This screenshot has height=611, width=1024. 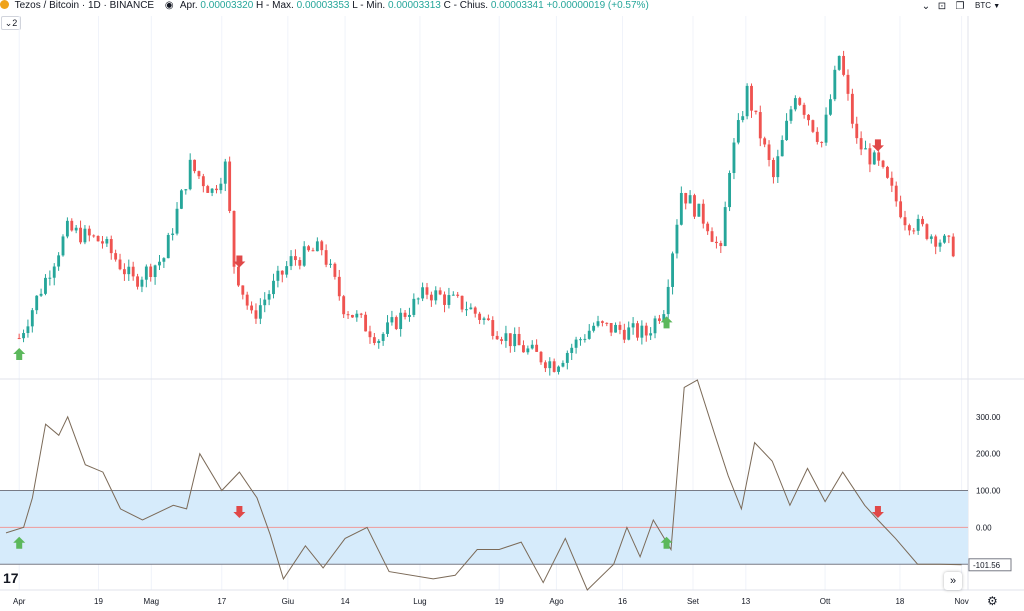 I want to click on restore-icon: ❐, so click(x=960, y=6).